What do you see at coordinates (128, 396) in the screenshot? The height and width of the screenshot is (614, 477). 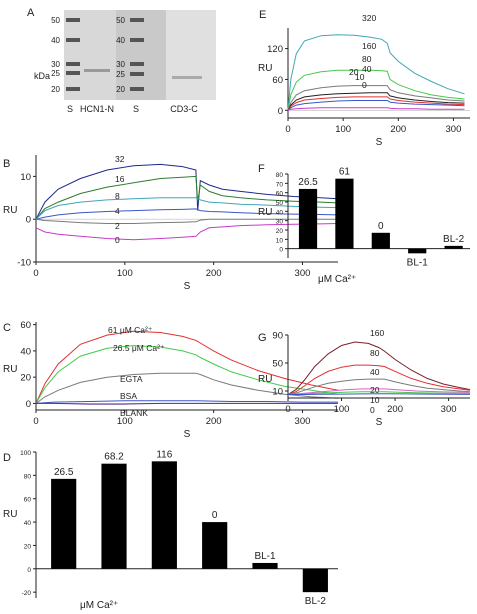 I see `series-label: BSA` at bounding box center [128, 396].